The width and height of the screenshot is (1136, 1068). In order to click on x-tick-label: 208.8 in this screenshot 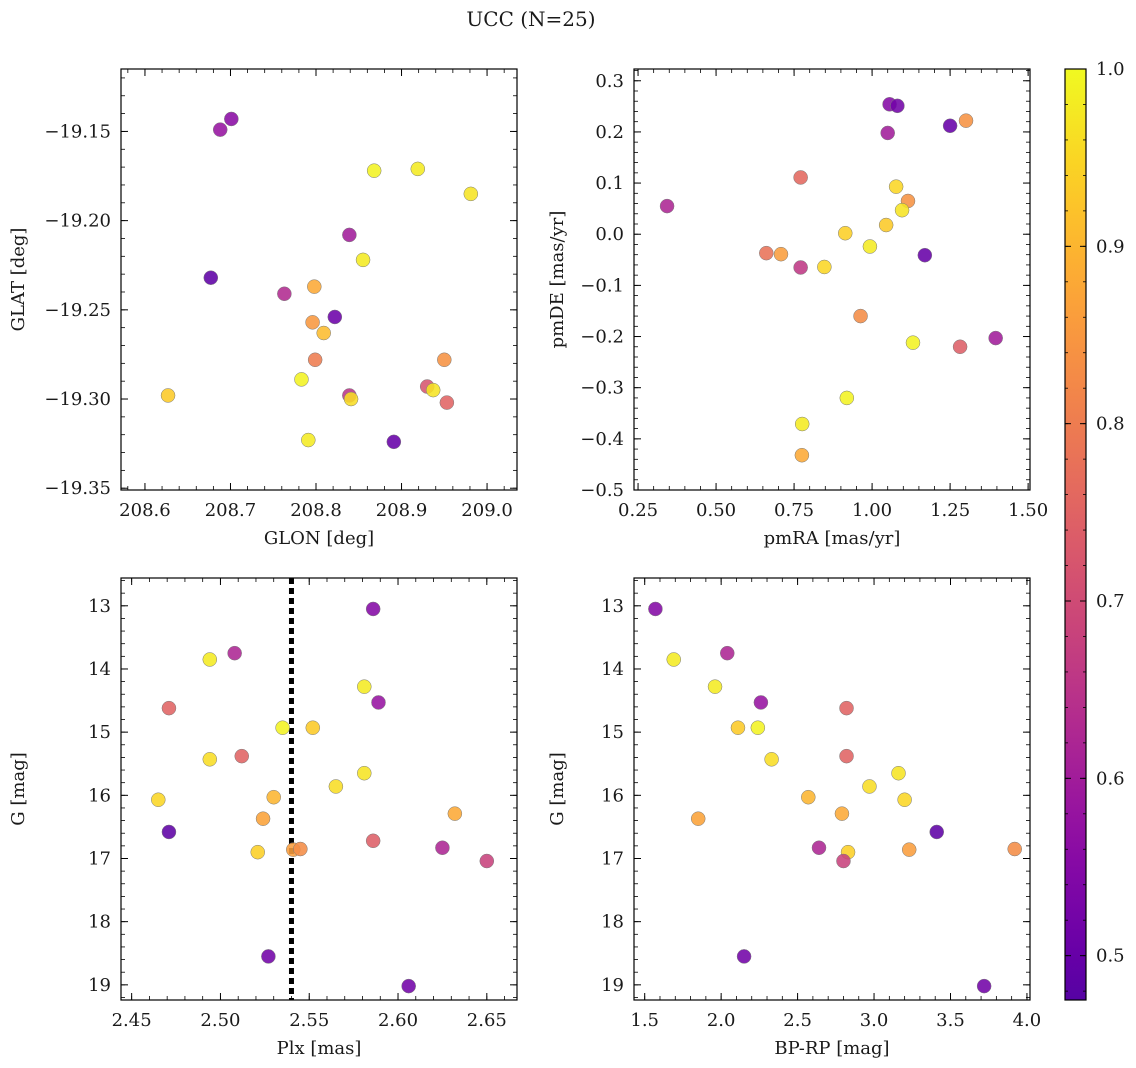, I will do `click(316, 510)`.